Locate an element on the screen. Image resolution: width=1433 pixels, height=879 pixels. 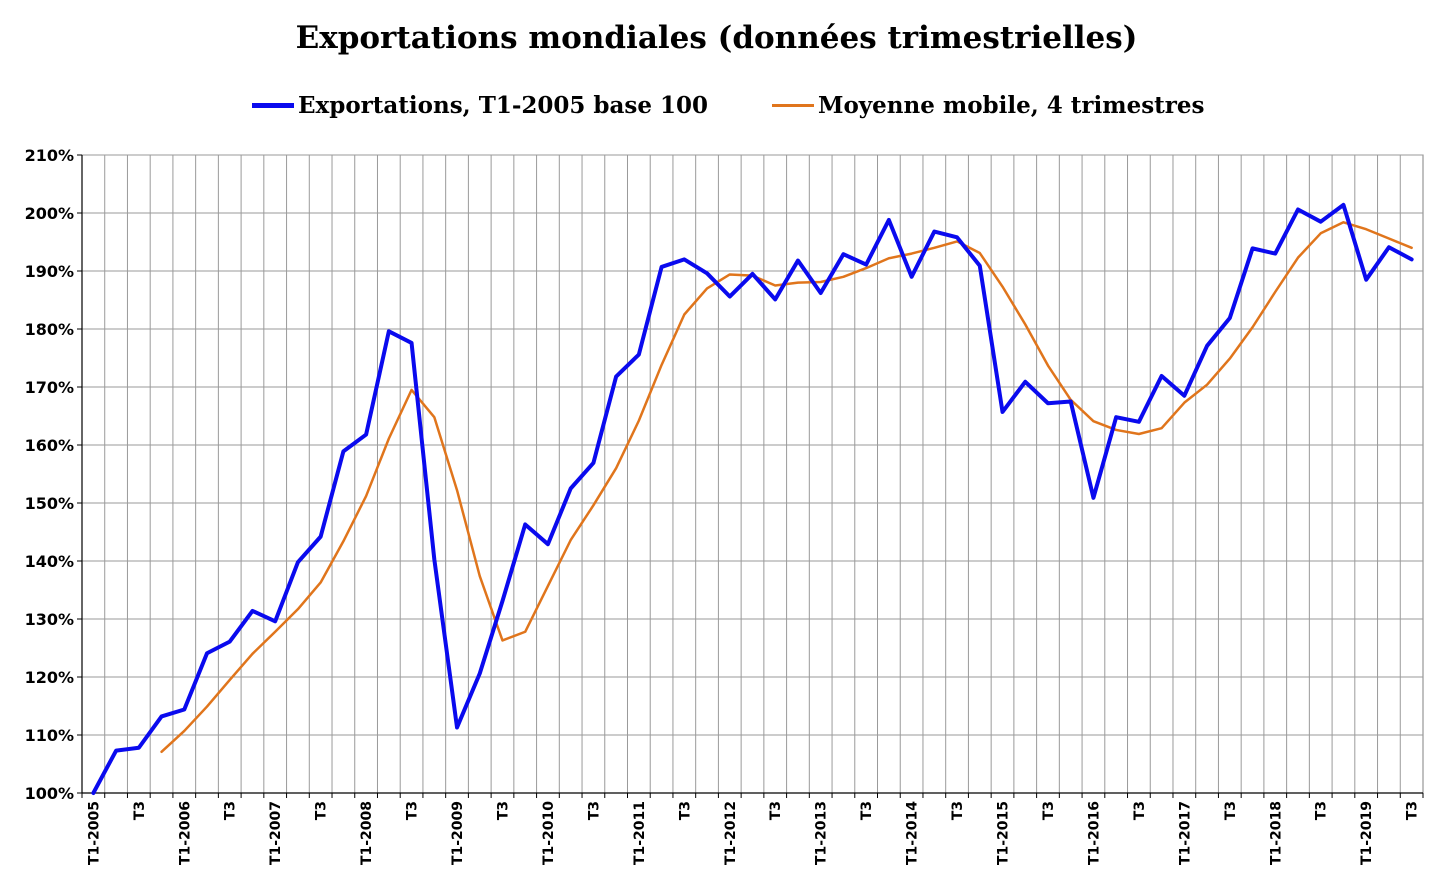
x-tick-label: T1-2013 is located at coordinates (822, 833).